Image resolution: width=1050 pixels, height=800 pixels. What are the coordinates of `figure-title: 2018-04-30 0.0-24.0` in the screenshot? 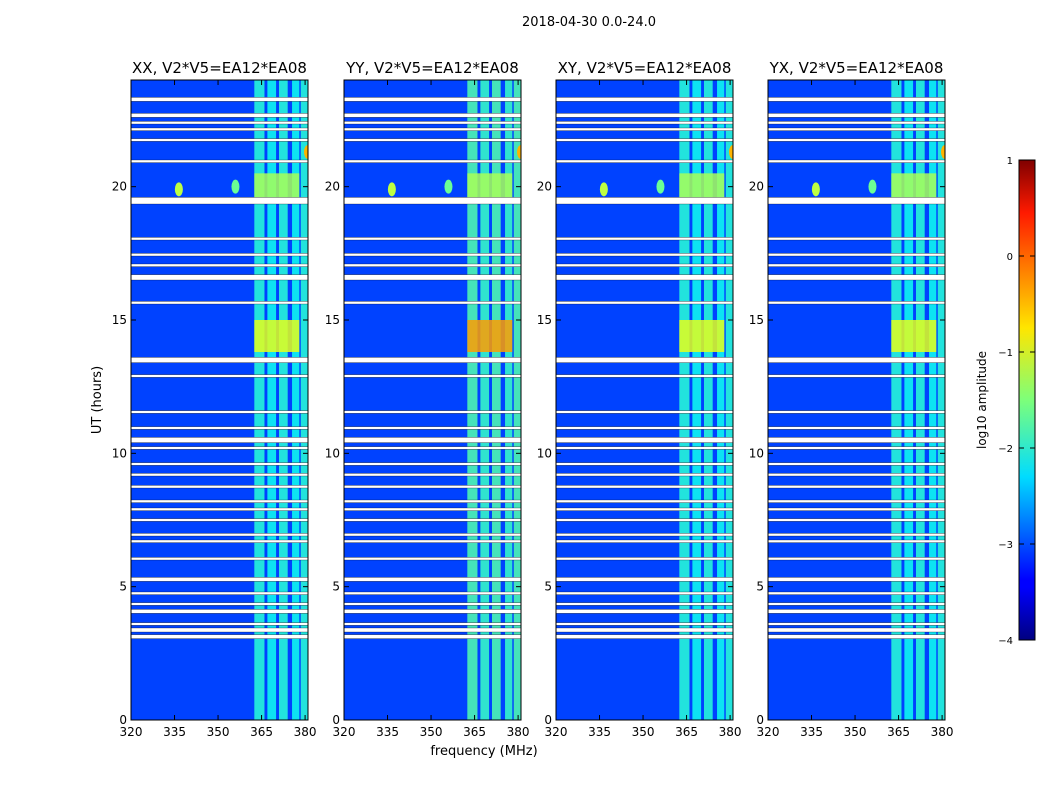 It's located at (589, 22).